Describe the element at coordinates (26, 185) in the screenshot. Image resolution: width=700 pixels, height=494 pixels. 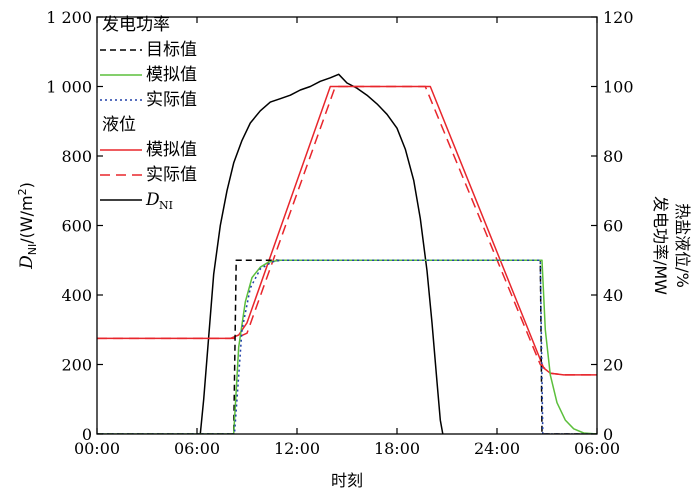
I see `y-left-title-close: )` at that location.